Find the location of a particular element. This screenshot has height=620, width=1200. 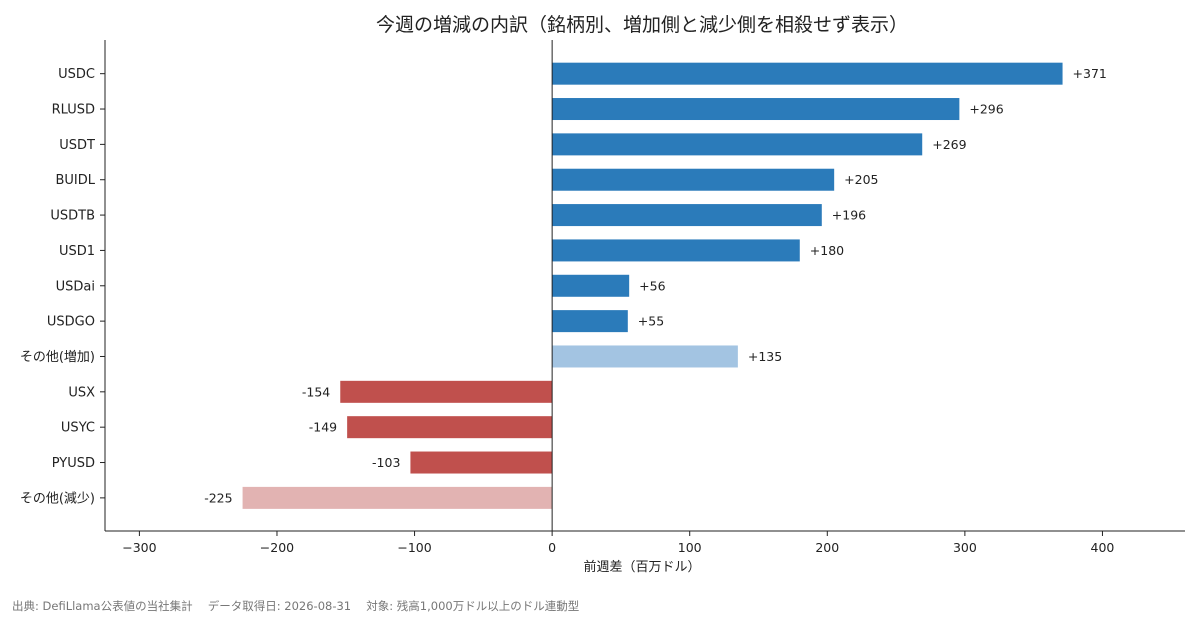

value-label-6: +180 is located at coordinates (827, 250).